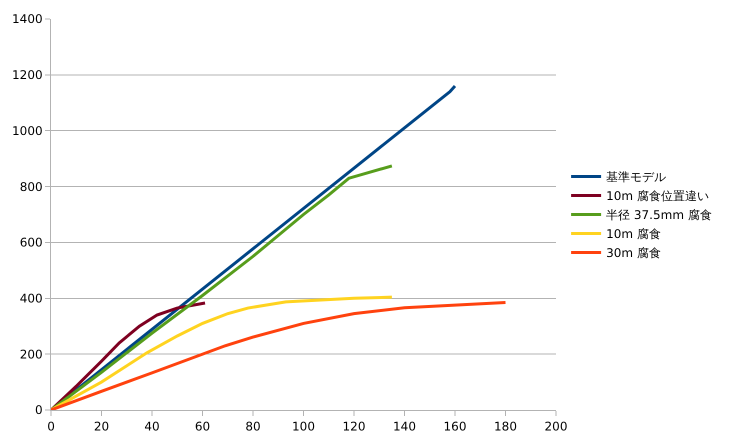 Image resolution: width=736 pixels, height=445 pixels. Describe the element at coordinates (455, 426) in the screenshot. I see `x-tick-label: 160` at that location.